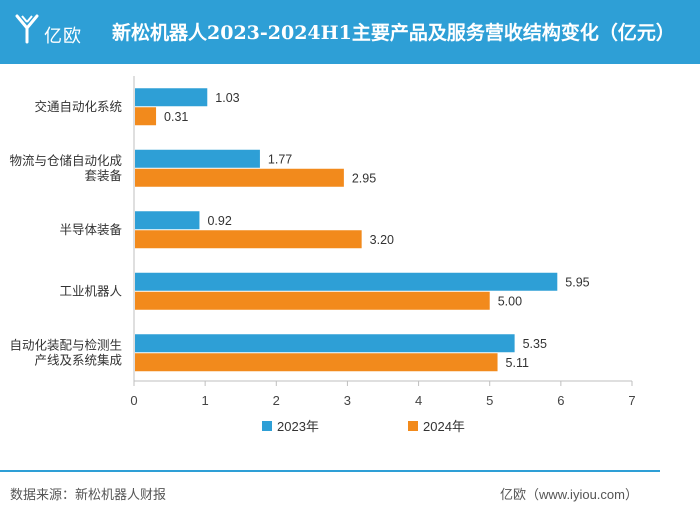 Image resolution: width=700 pixels, height=517 pixels. What do you see at coordinates (330, 471) in the screenshot?
I see `footer-divider` at bounding box center [330, 471].